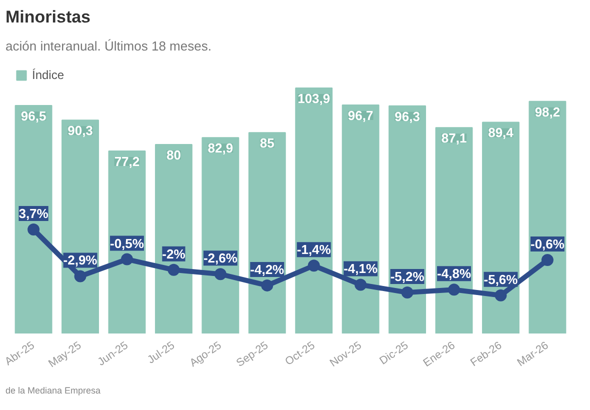 This screenshot has width=590, height=410. I want to click on data-label: -5,2%, so click(407, 276).